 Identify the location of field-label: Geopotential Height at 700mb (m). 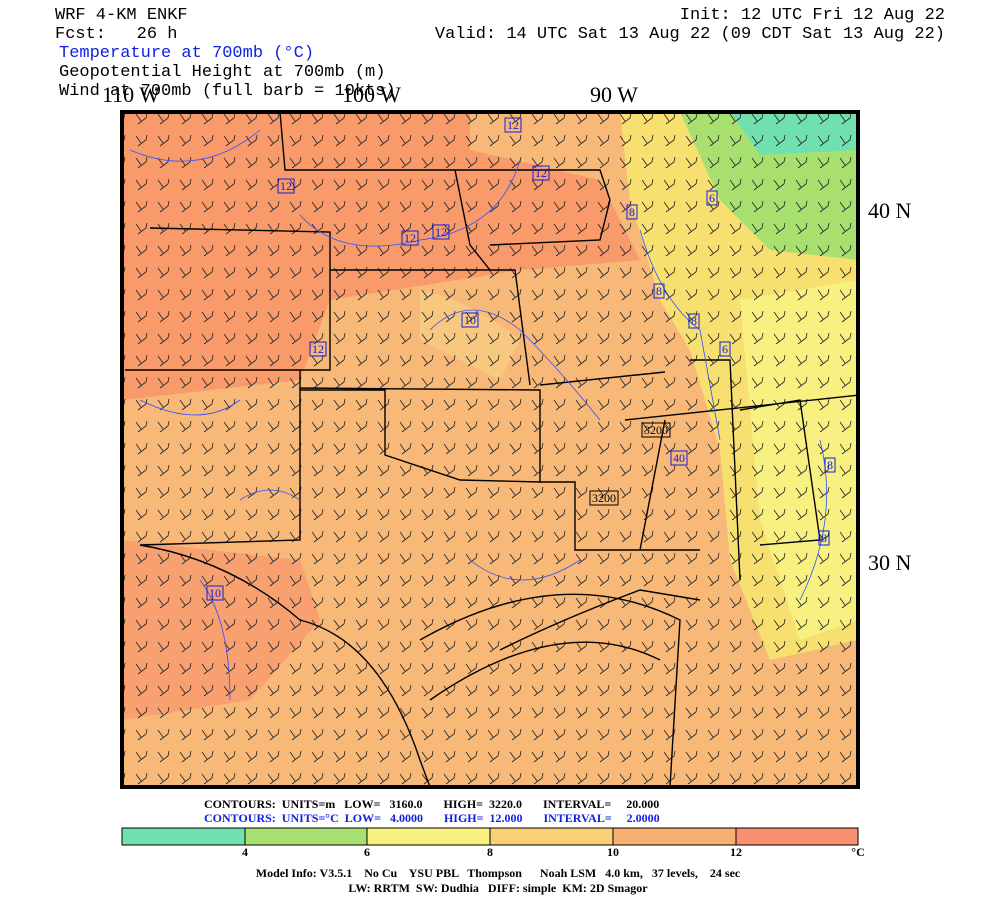
(222, 72).